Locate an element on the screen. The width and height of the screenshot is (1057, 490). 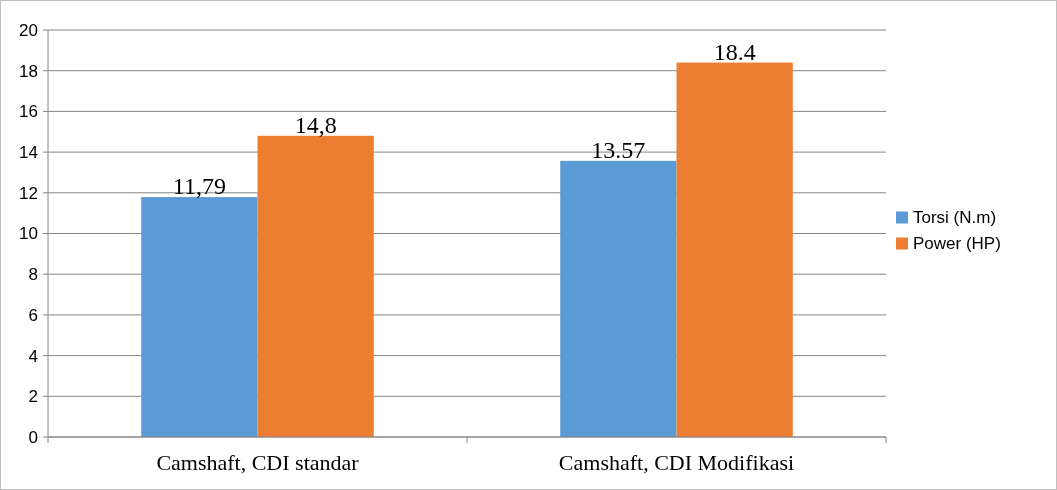
y-tick-label: 20 is located at coordinates (28, 30).